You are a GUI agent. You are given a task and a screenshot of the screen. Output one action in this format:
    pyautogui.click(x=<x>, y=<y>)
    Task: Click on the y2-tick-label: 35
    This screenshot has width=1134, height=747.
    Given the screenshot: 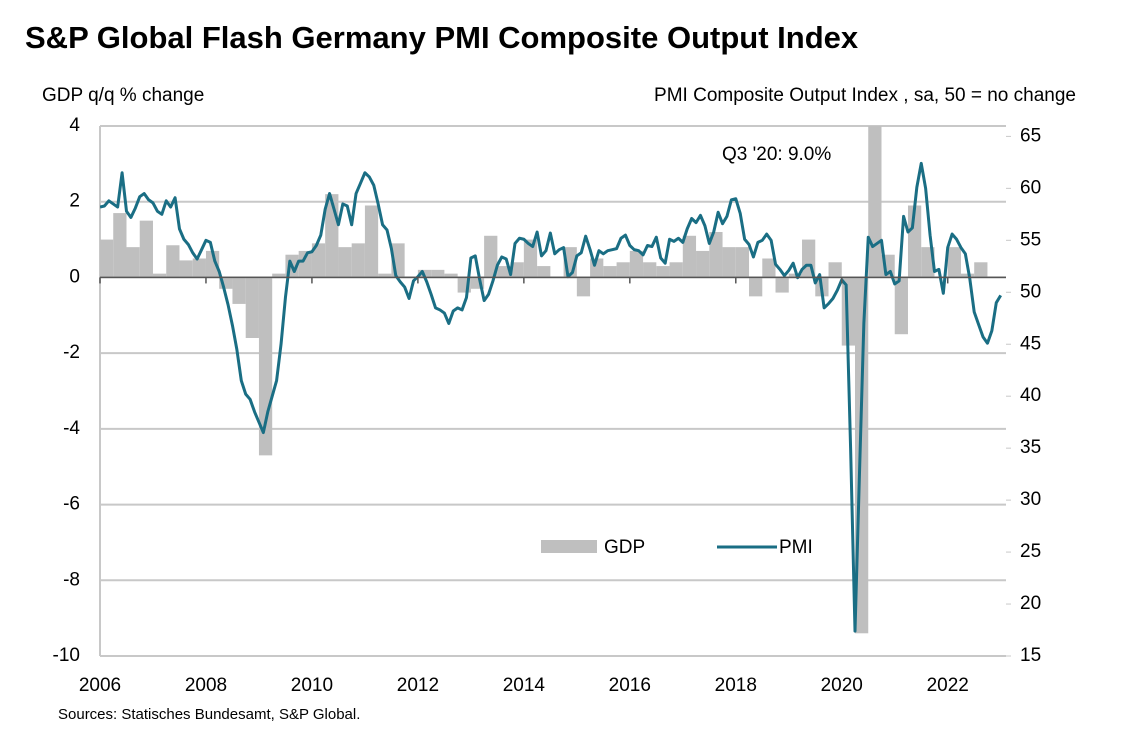 What is the action you would take?
    pyautogui.click(x=1030, y=447)
    